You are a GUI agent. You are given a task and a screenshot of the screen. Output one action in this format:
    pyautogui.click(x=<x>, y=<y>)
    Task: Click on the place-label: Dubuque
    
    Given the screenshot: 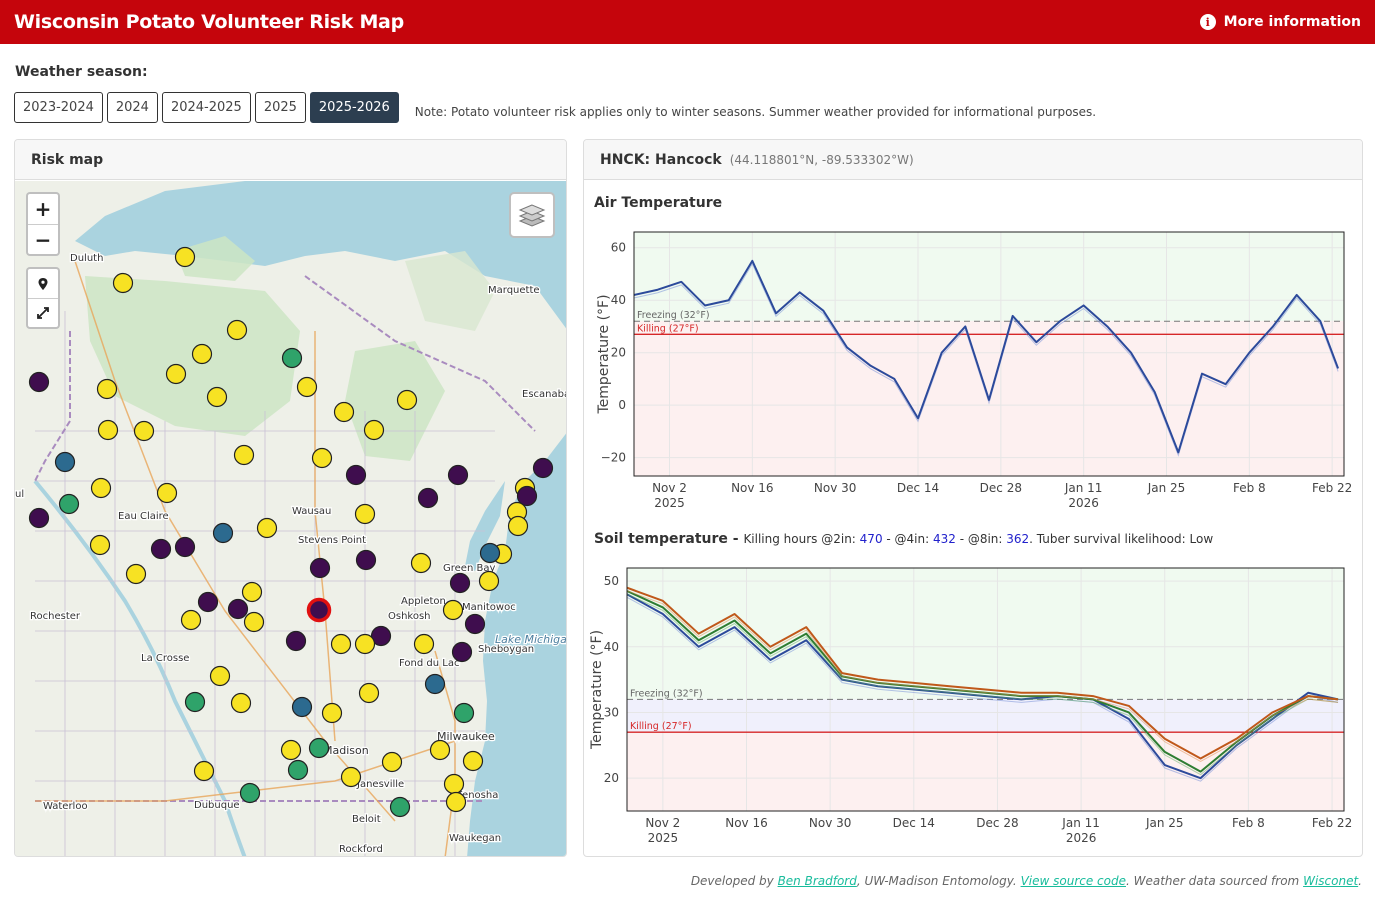 What is the action you would take?
    pyautogui.click(x=217, y=805)
    